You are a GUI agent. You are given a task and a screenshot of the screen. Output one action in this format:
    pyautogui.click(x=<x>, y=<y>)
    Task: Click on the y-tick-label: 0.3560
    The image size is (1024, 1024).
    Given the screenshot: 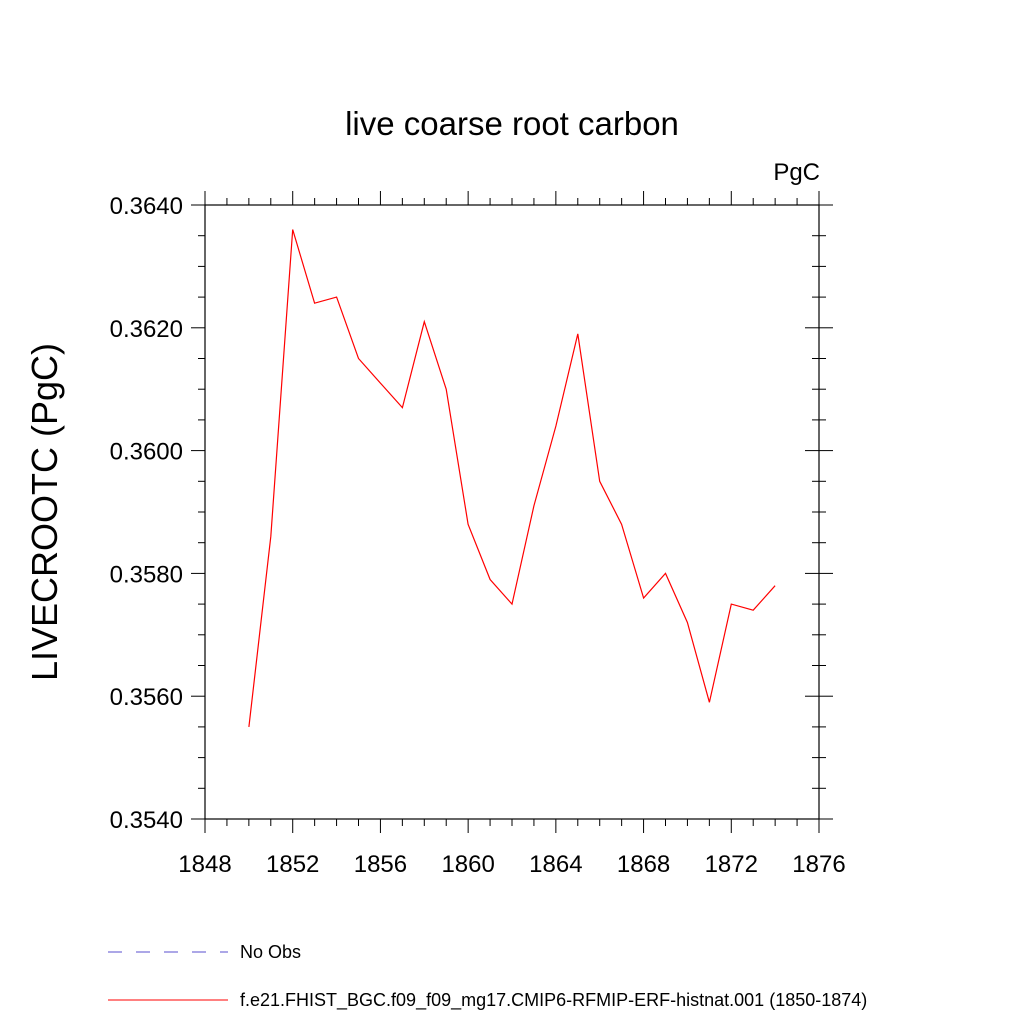 What is the action you would take?
    pyautogui.click(x=146, y=697)
    